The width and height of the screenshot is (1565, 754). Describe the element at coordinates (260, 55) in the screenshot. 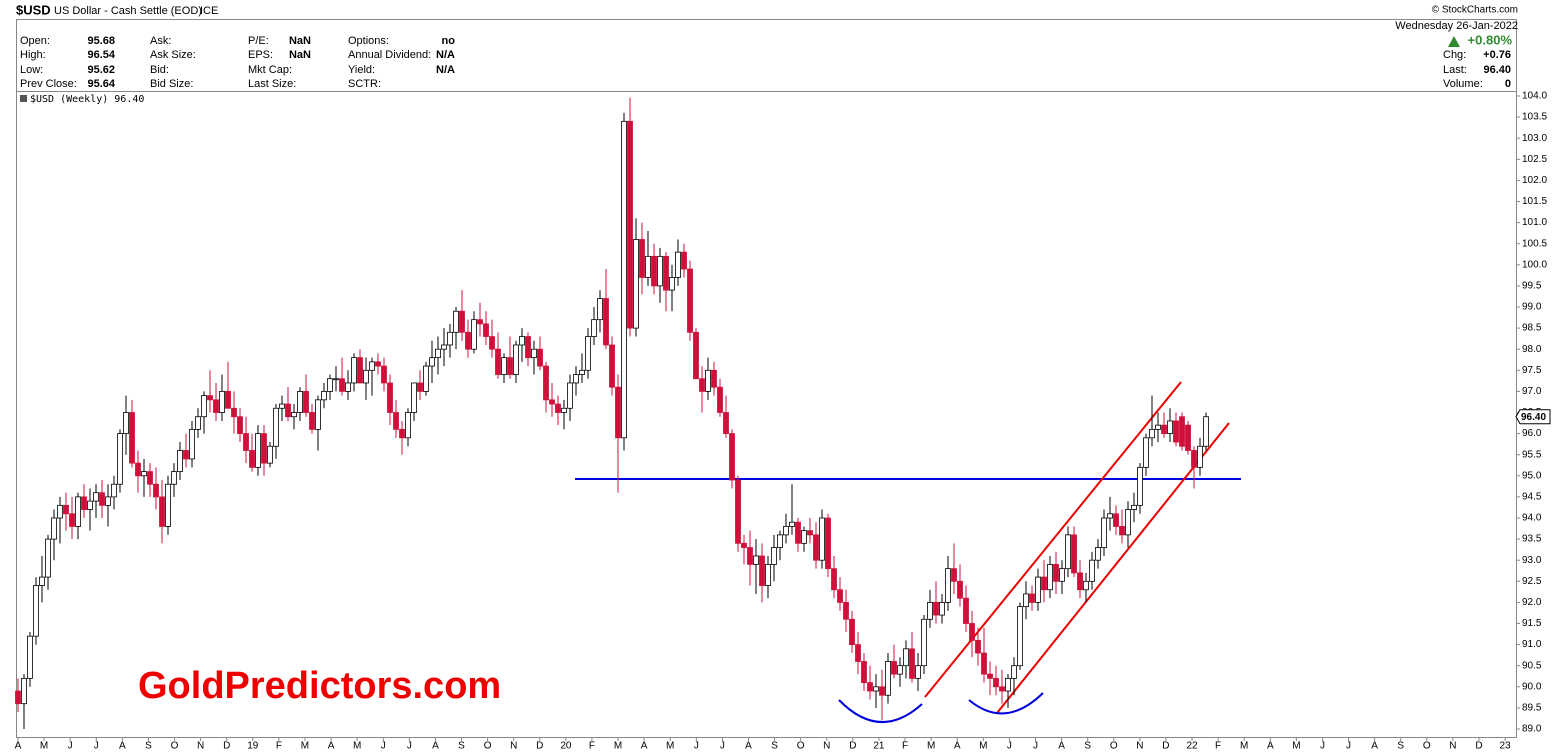

I see `quote-label: EPS:` at that location.